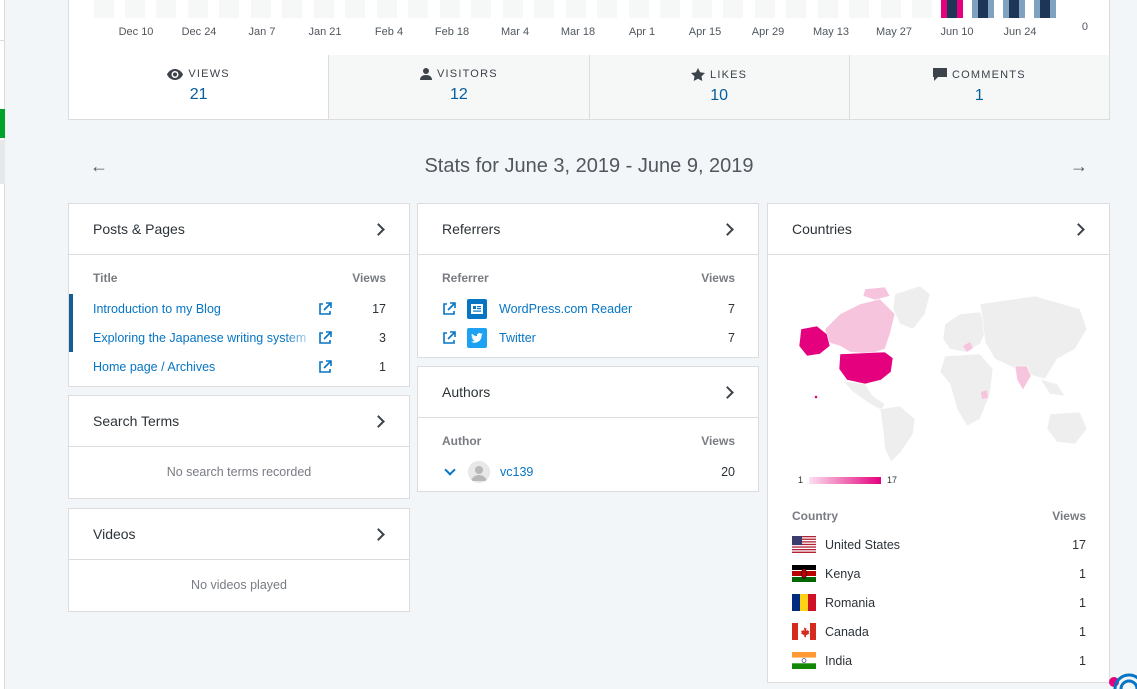 This screenshot has width=1137, height=689. I want to click on tab-comments: Comments 1, so click(978, 87).